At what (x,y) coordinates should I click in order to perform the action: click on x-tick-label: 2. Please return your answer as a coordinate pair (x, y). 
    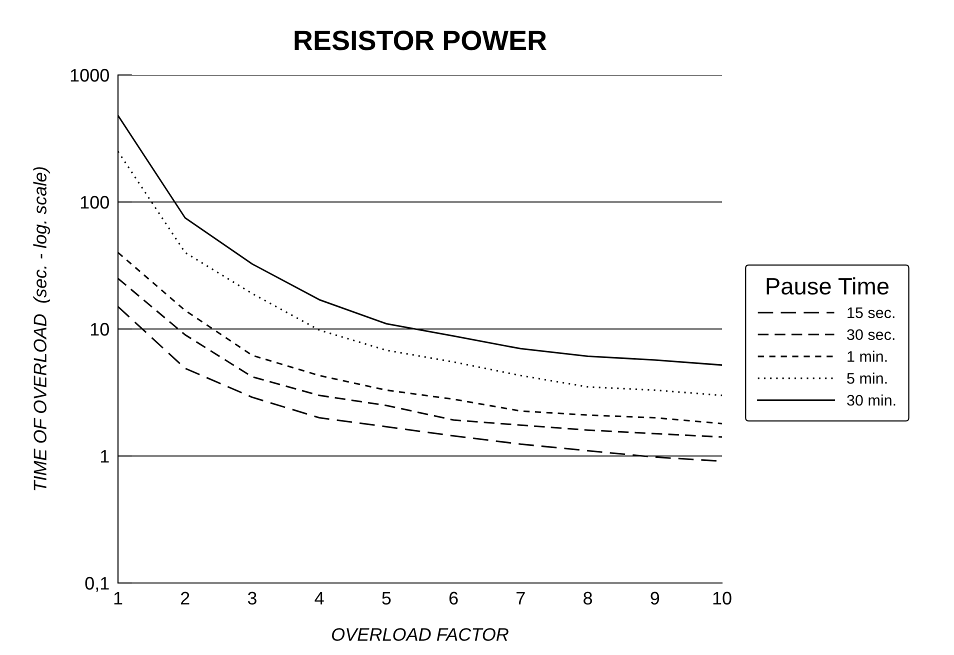
    Looking at the image, I should click on (185, 598).